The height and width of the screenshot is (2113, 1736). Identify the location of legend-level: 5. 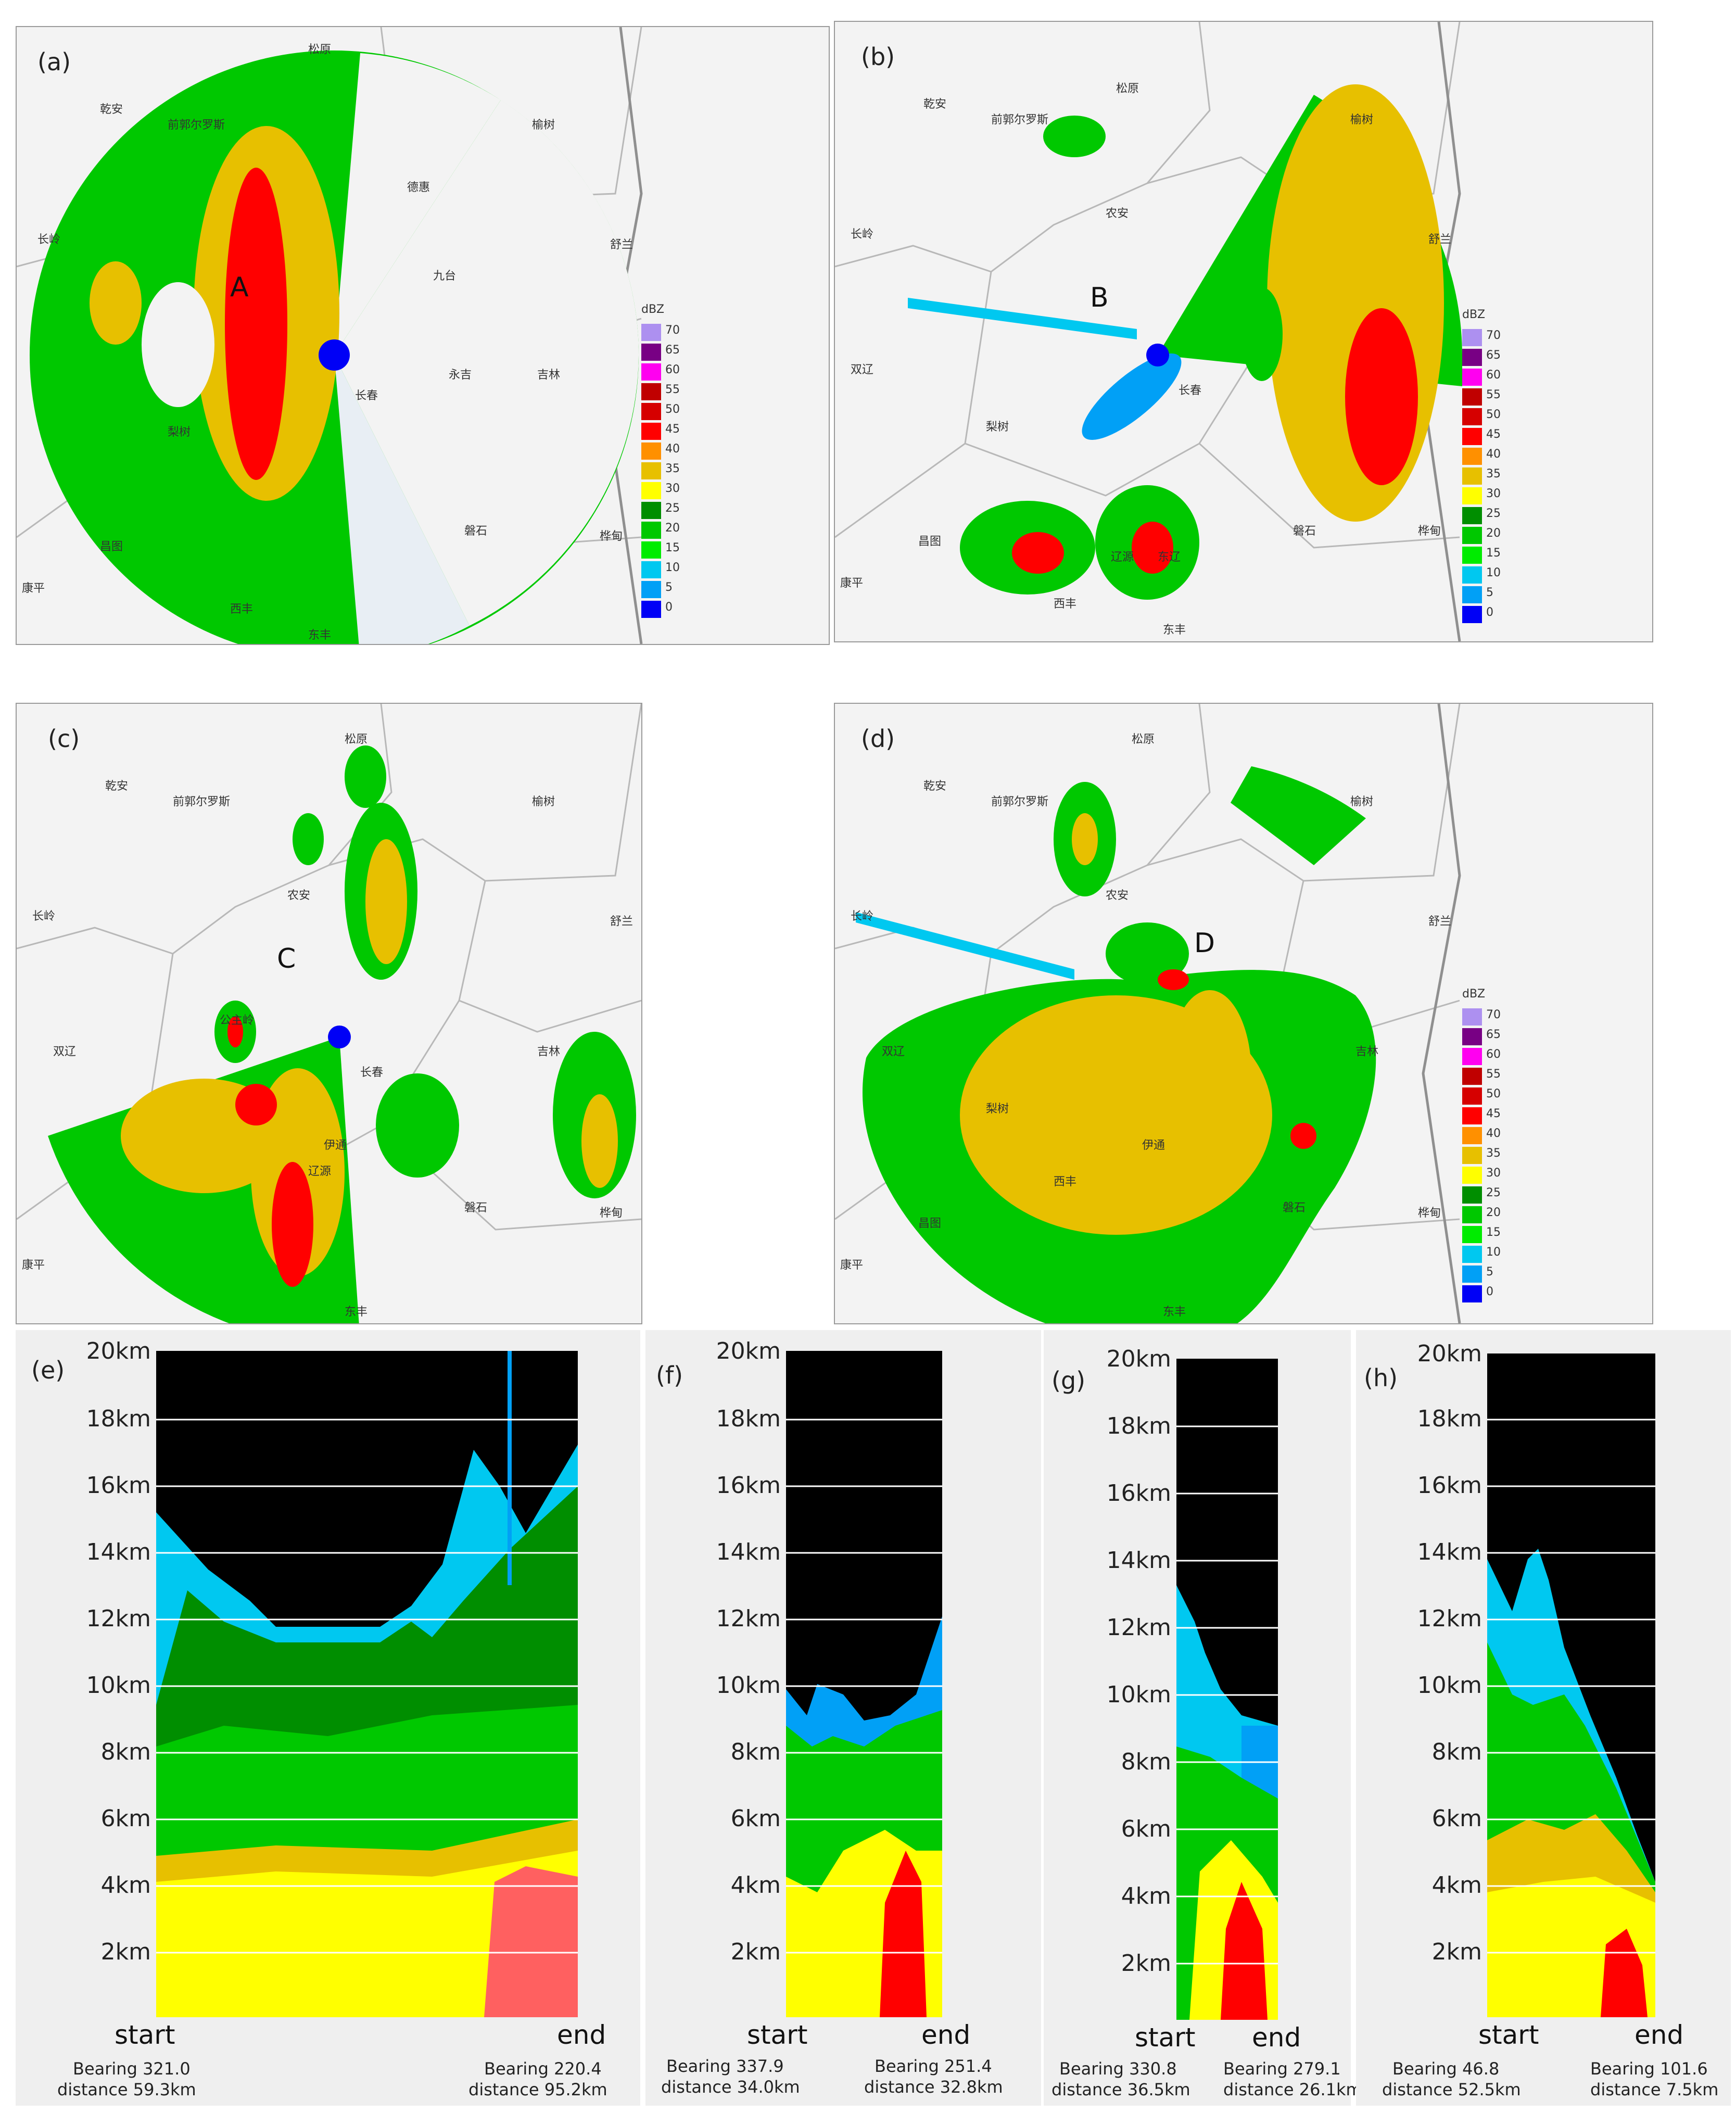
(1489, 1272).